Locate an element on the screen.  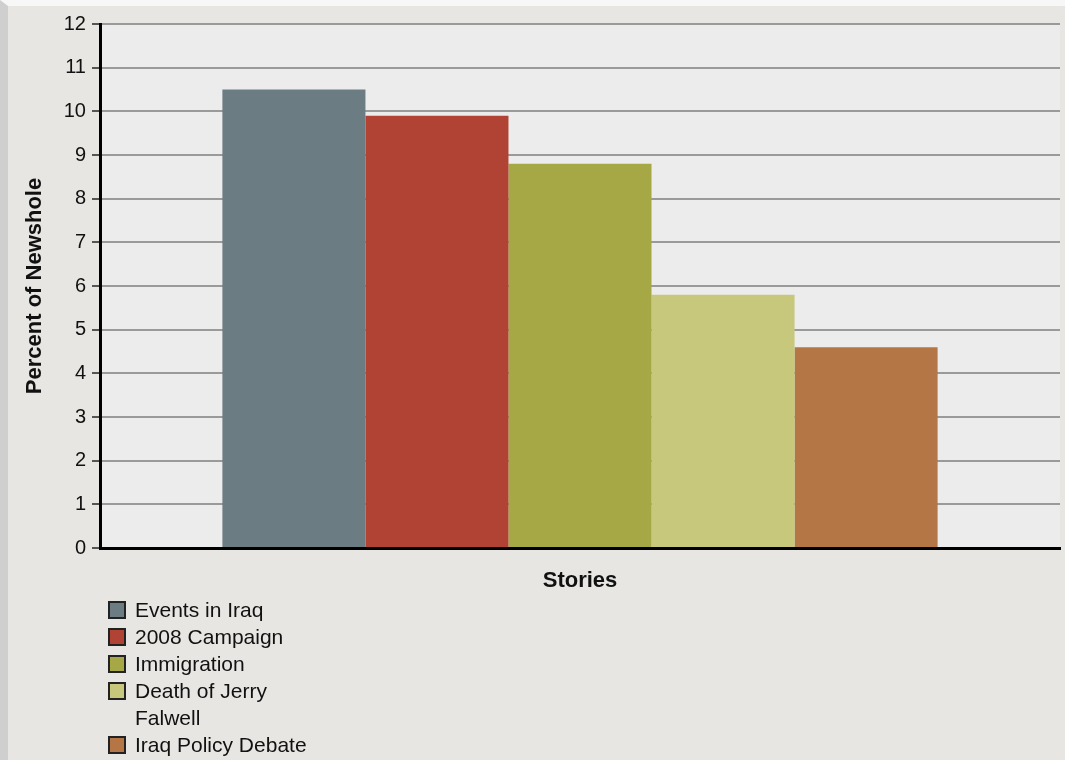
y-tick-label: 1 is located at coordinates (80, 502).